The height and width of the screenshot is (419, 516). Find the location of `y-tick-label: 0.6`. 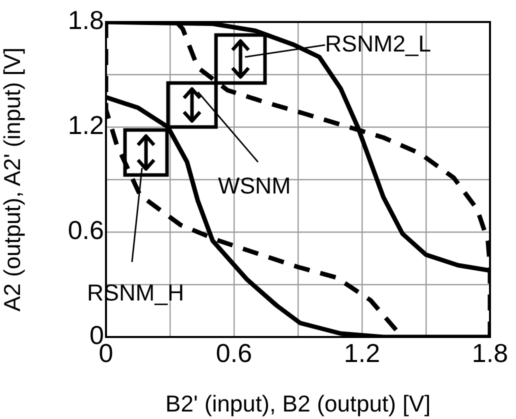

y-tick-label: 0.6 is located at coordinates (86, 230).